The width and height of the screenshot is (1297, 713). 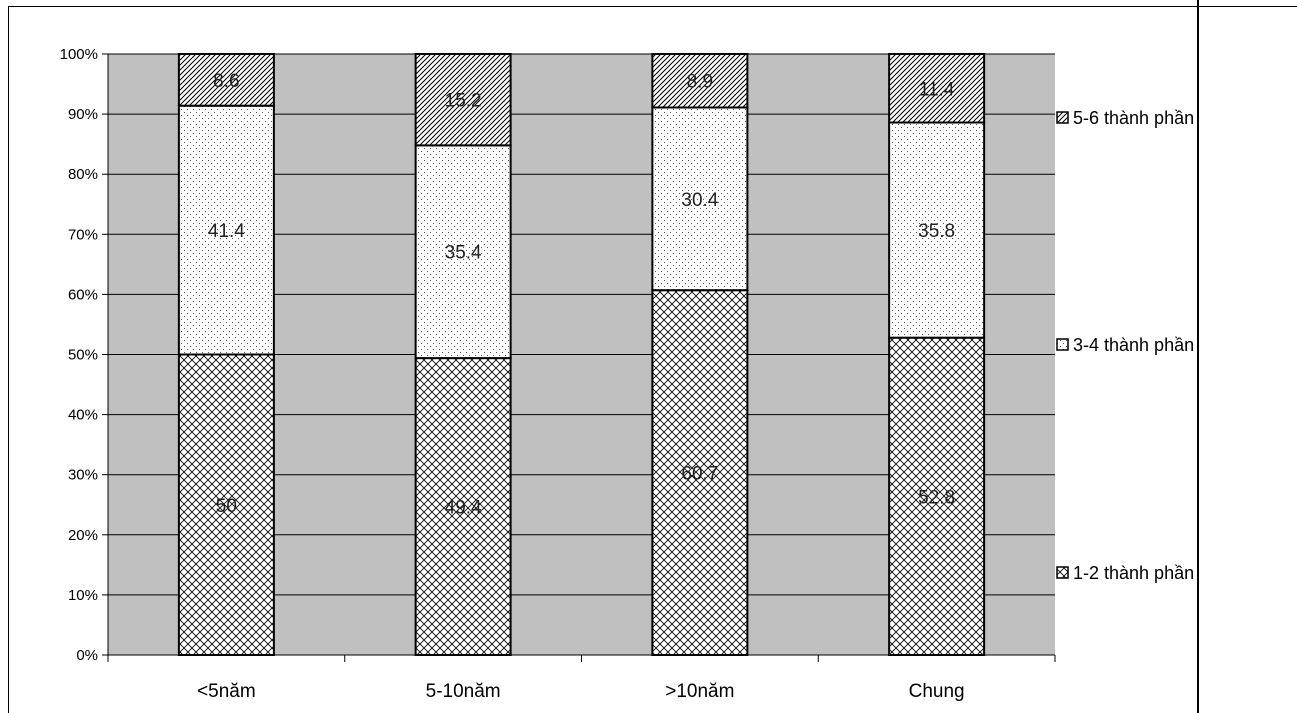 What do you see at coordinates (83, 475) in the screenshot?
I see `y-tick-label: 30%` at bounding box center [83, 475].